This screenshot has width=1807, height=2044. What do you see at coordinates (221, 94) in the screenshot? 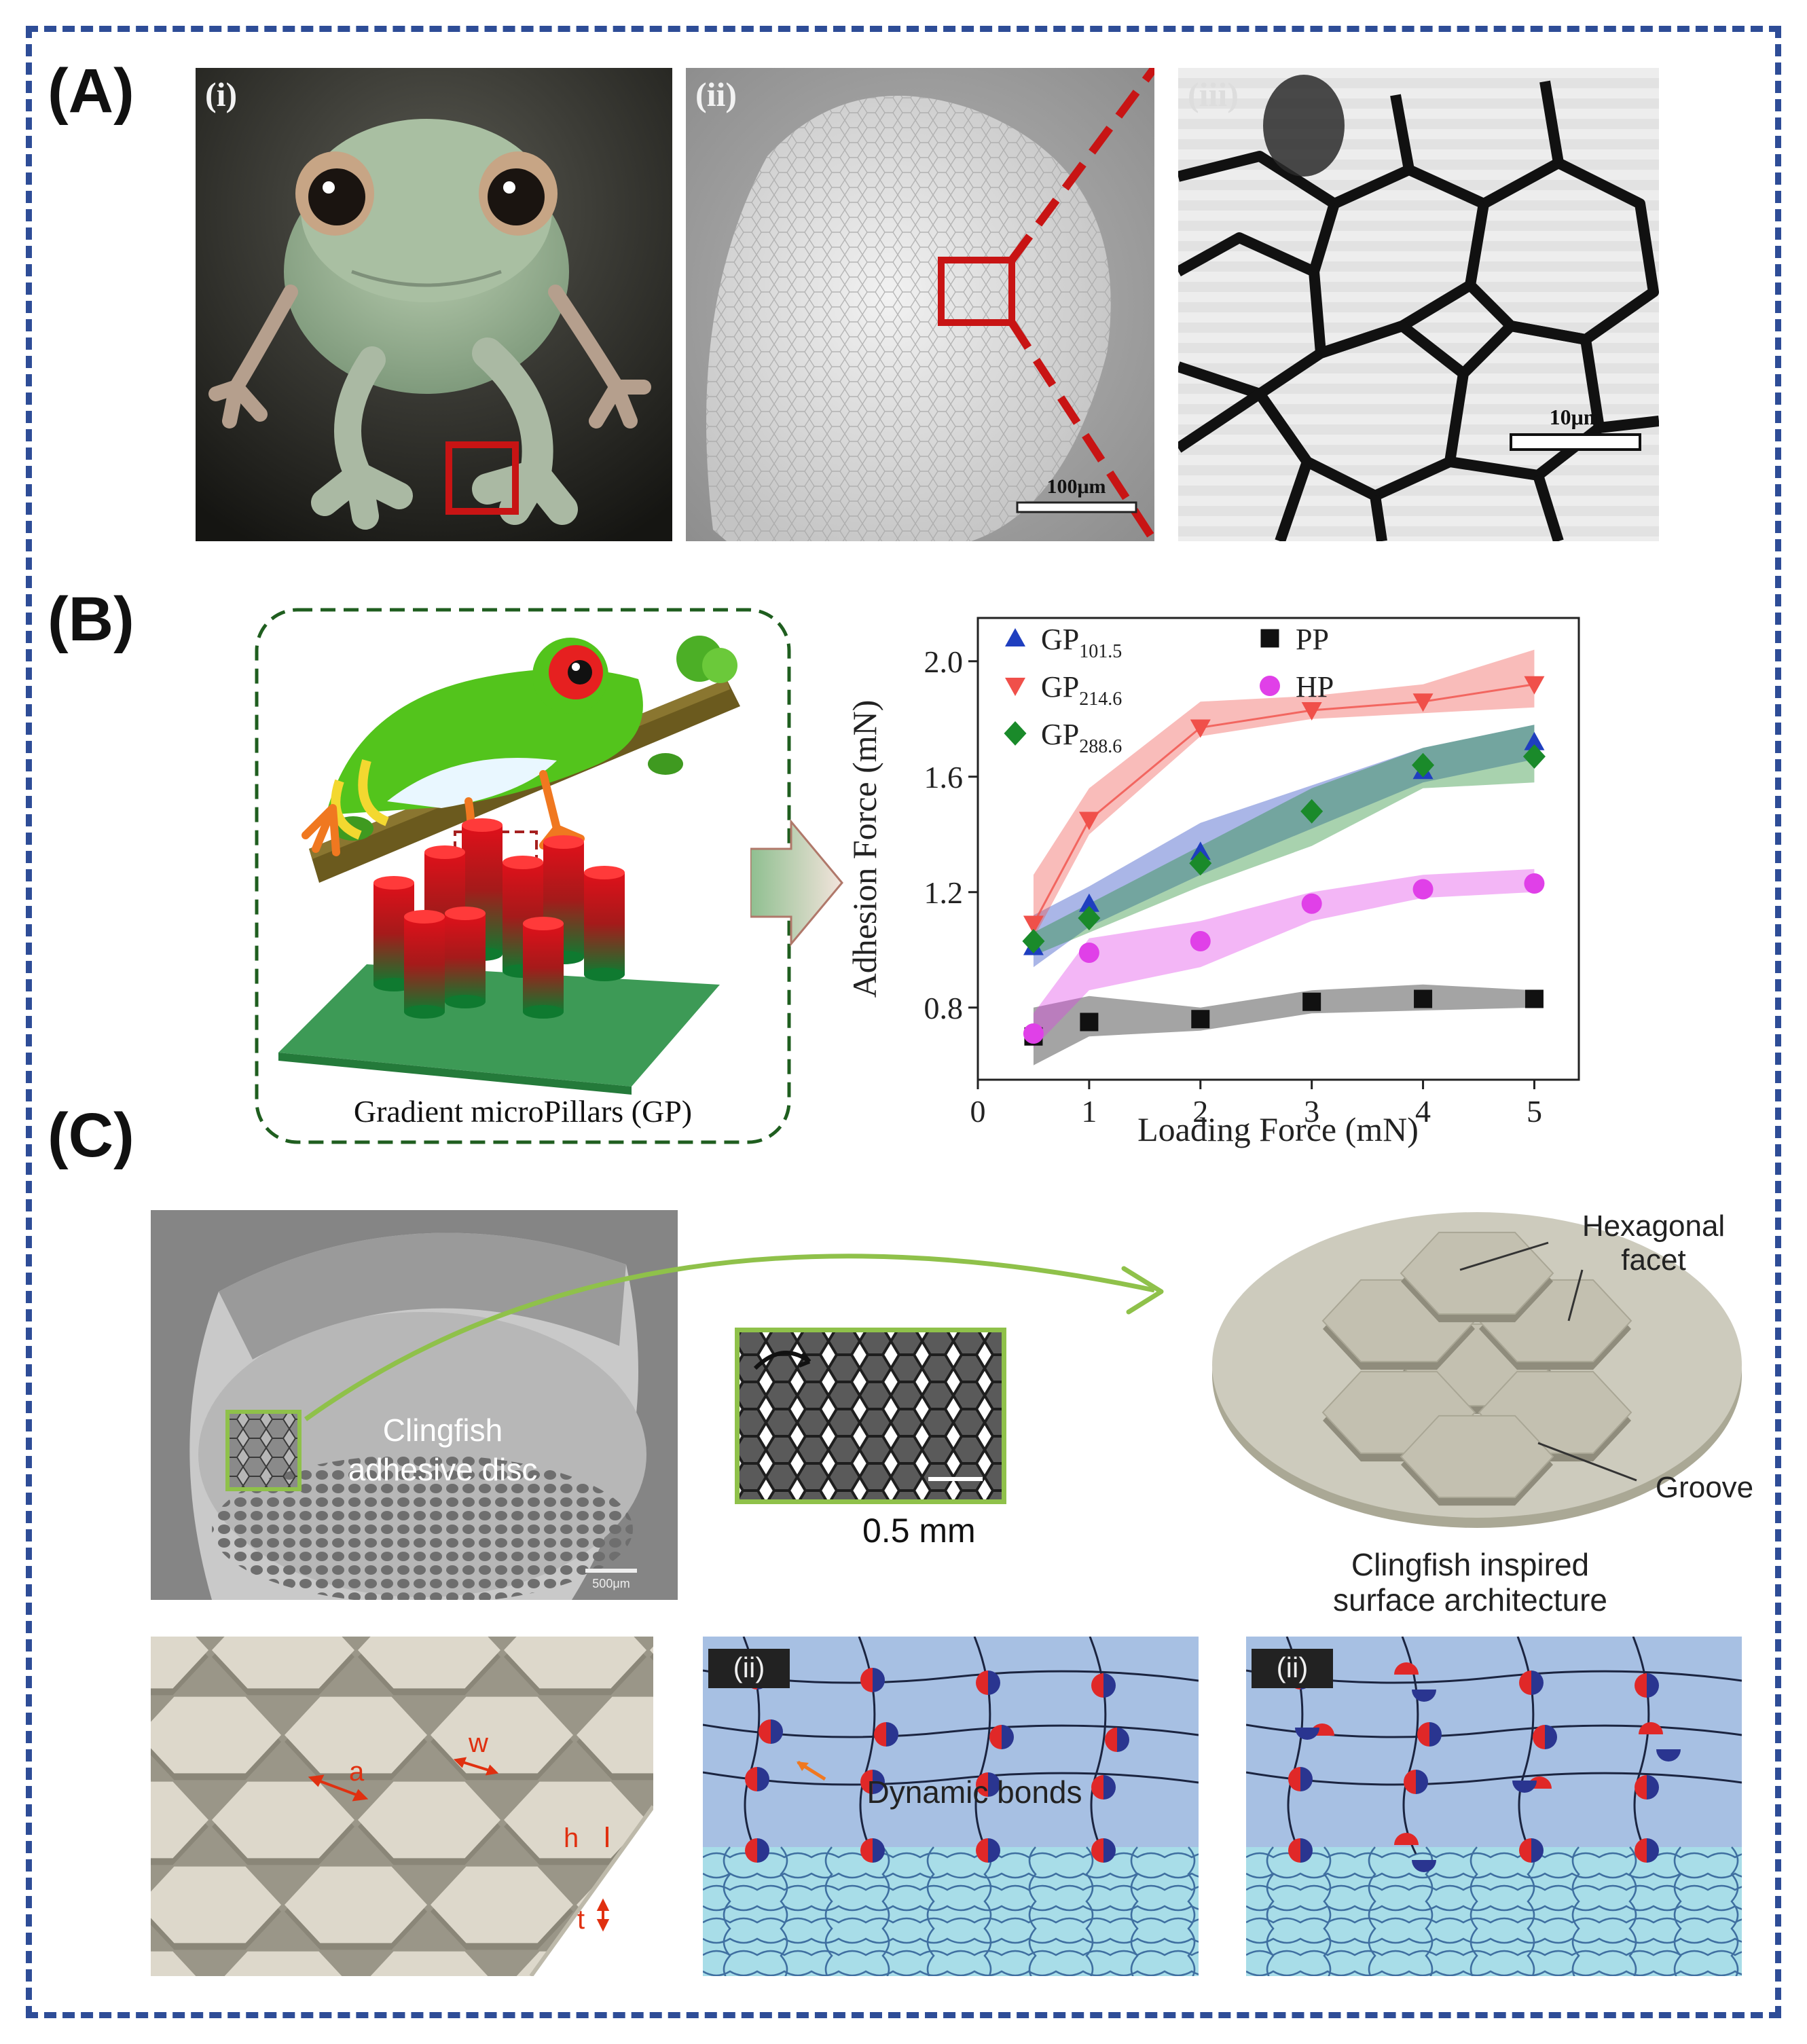
I see `sub-label-i: (i)` at bounding box center [221, 94].